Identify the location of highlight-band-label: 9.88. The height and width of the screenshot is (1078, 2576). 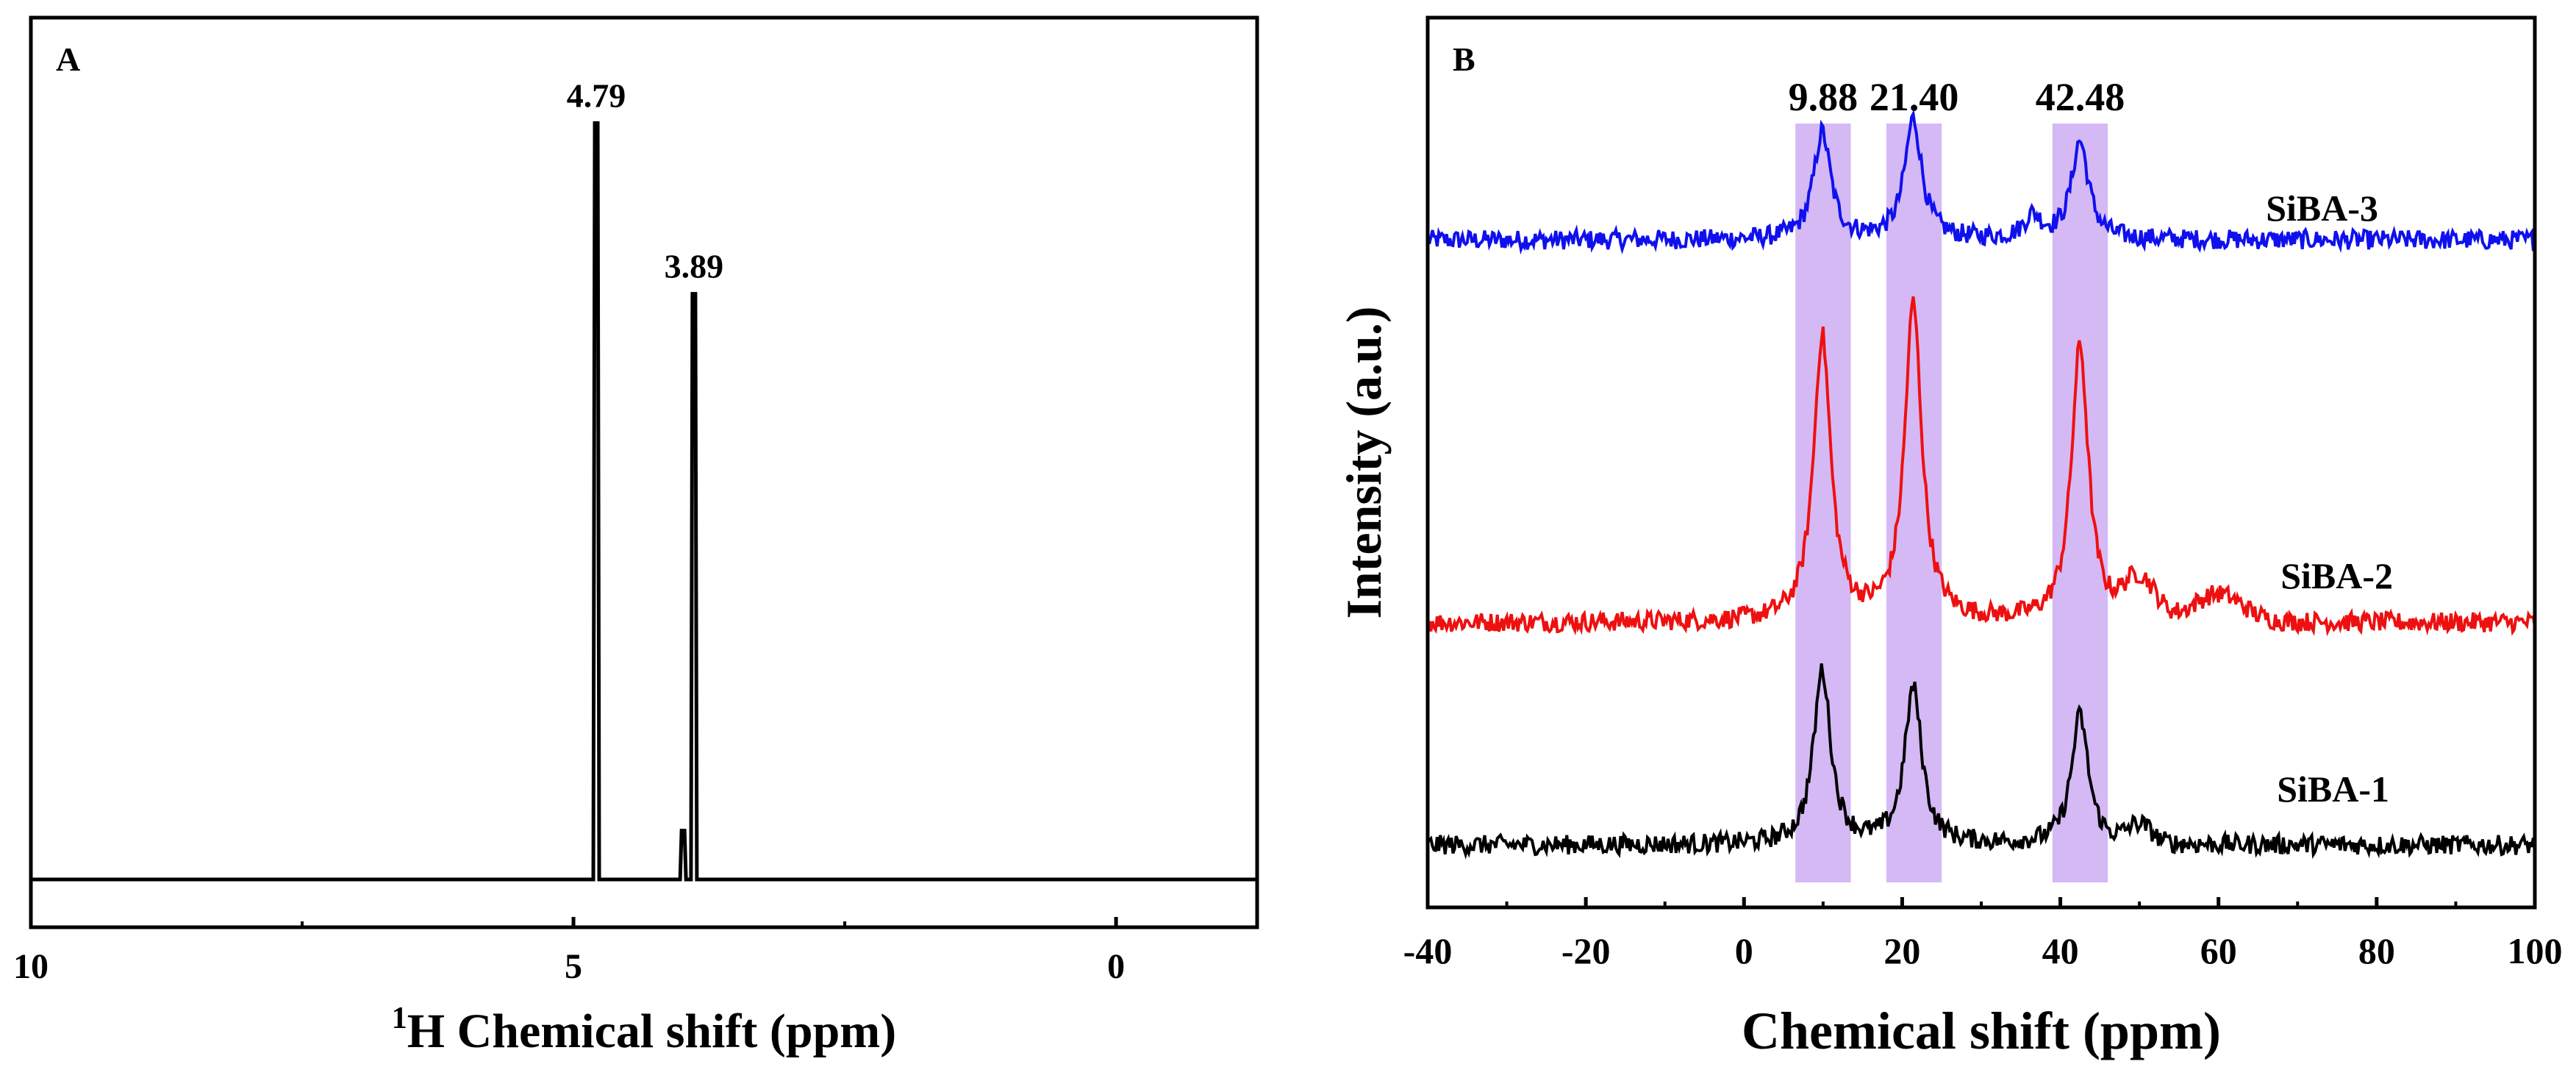
(1824, 97).